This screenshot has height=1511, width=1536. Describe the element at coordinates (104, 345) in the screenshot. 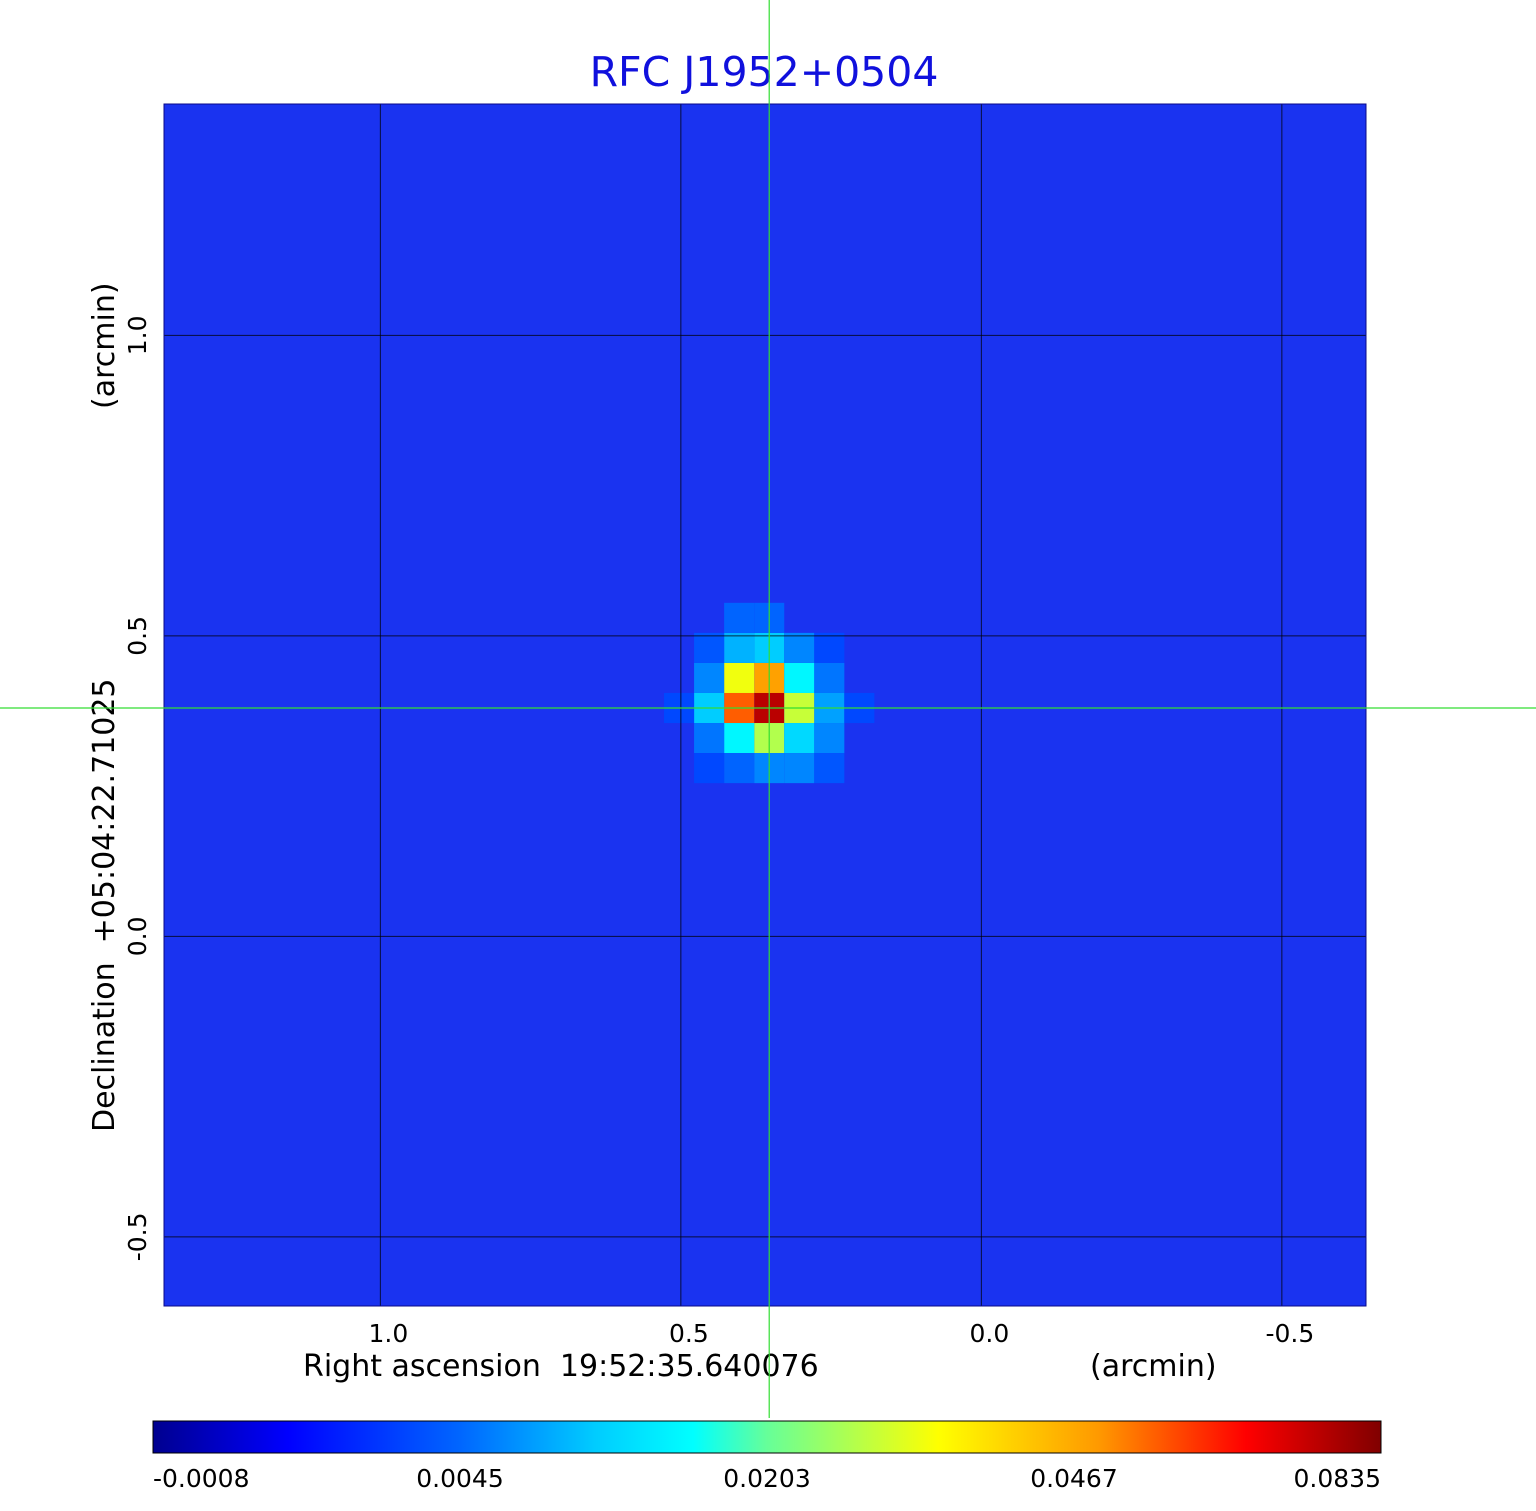

I see `y-axis-unit: (arcmin)` at that location.